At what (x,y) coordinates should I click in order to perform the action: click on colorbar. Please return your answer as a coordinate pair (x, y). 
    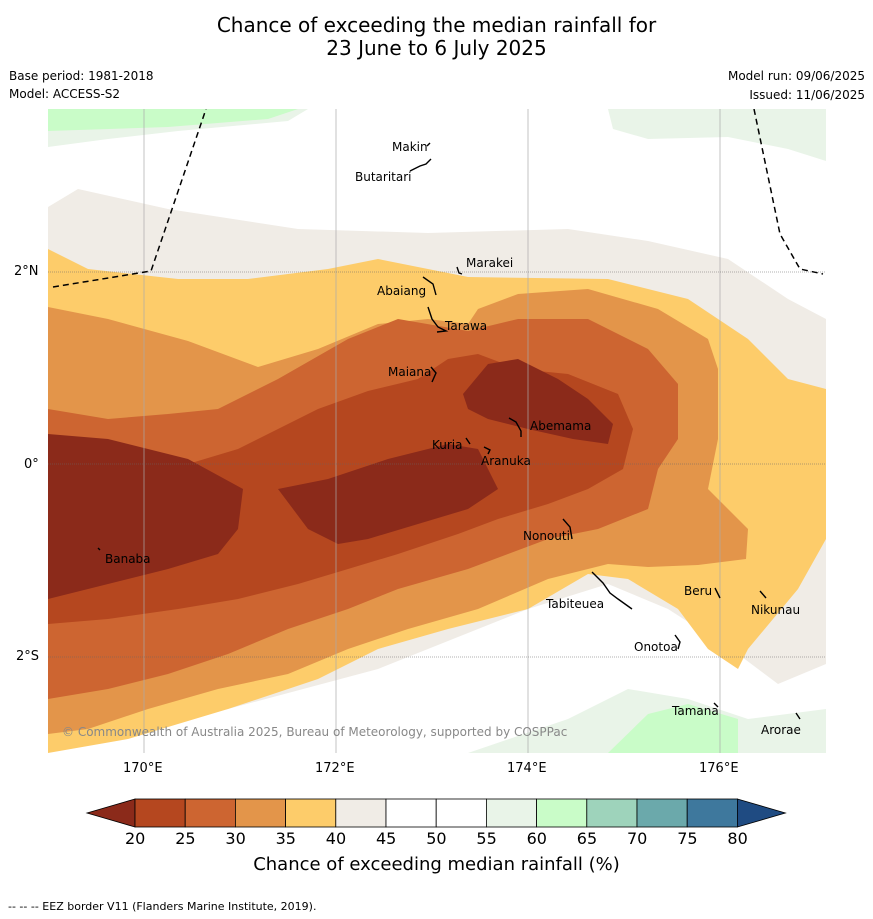
    Looking at the image, I should click on (436, 813).